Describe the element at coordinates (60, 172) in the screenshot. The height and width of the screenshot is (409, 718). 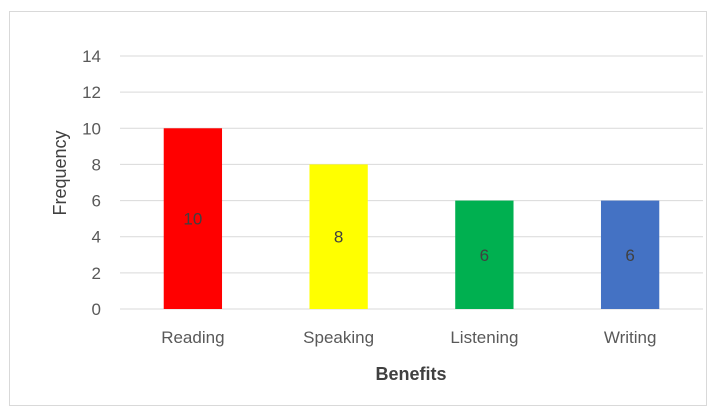
I see `y-axis-title: Frequency` at that location.